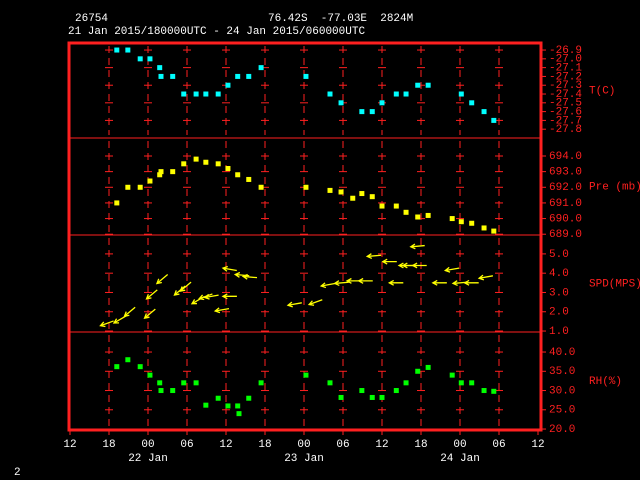 The height and width of the screenshot is (480, 640). I want to click on y-tick-label: 4.0, so click(559, 274).